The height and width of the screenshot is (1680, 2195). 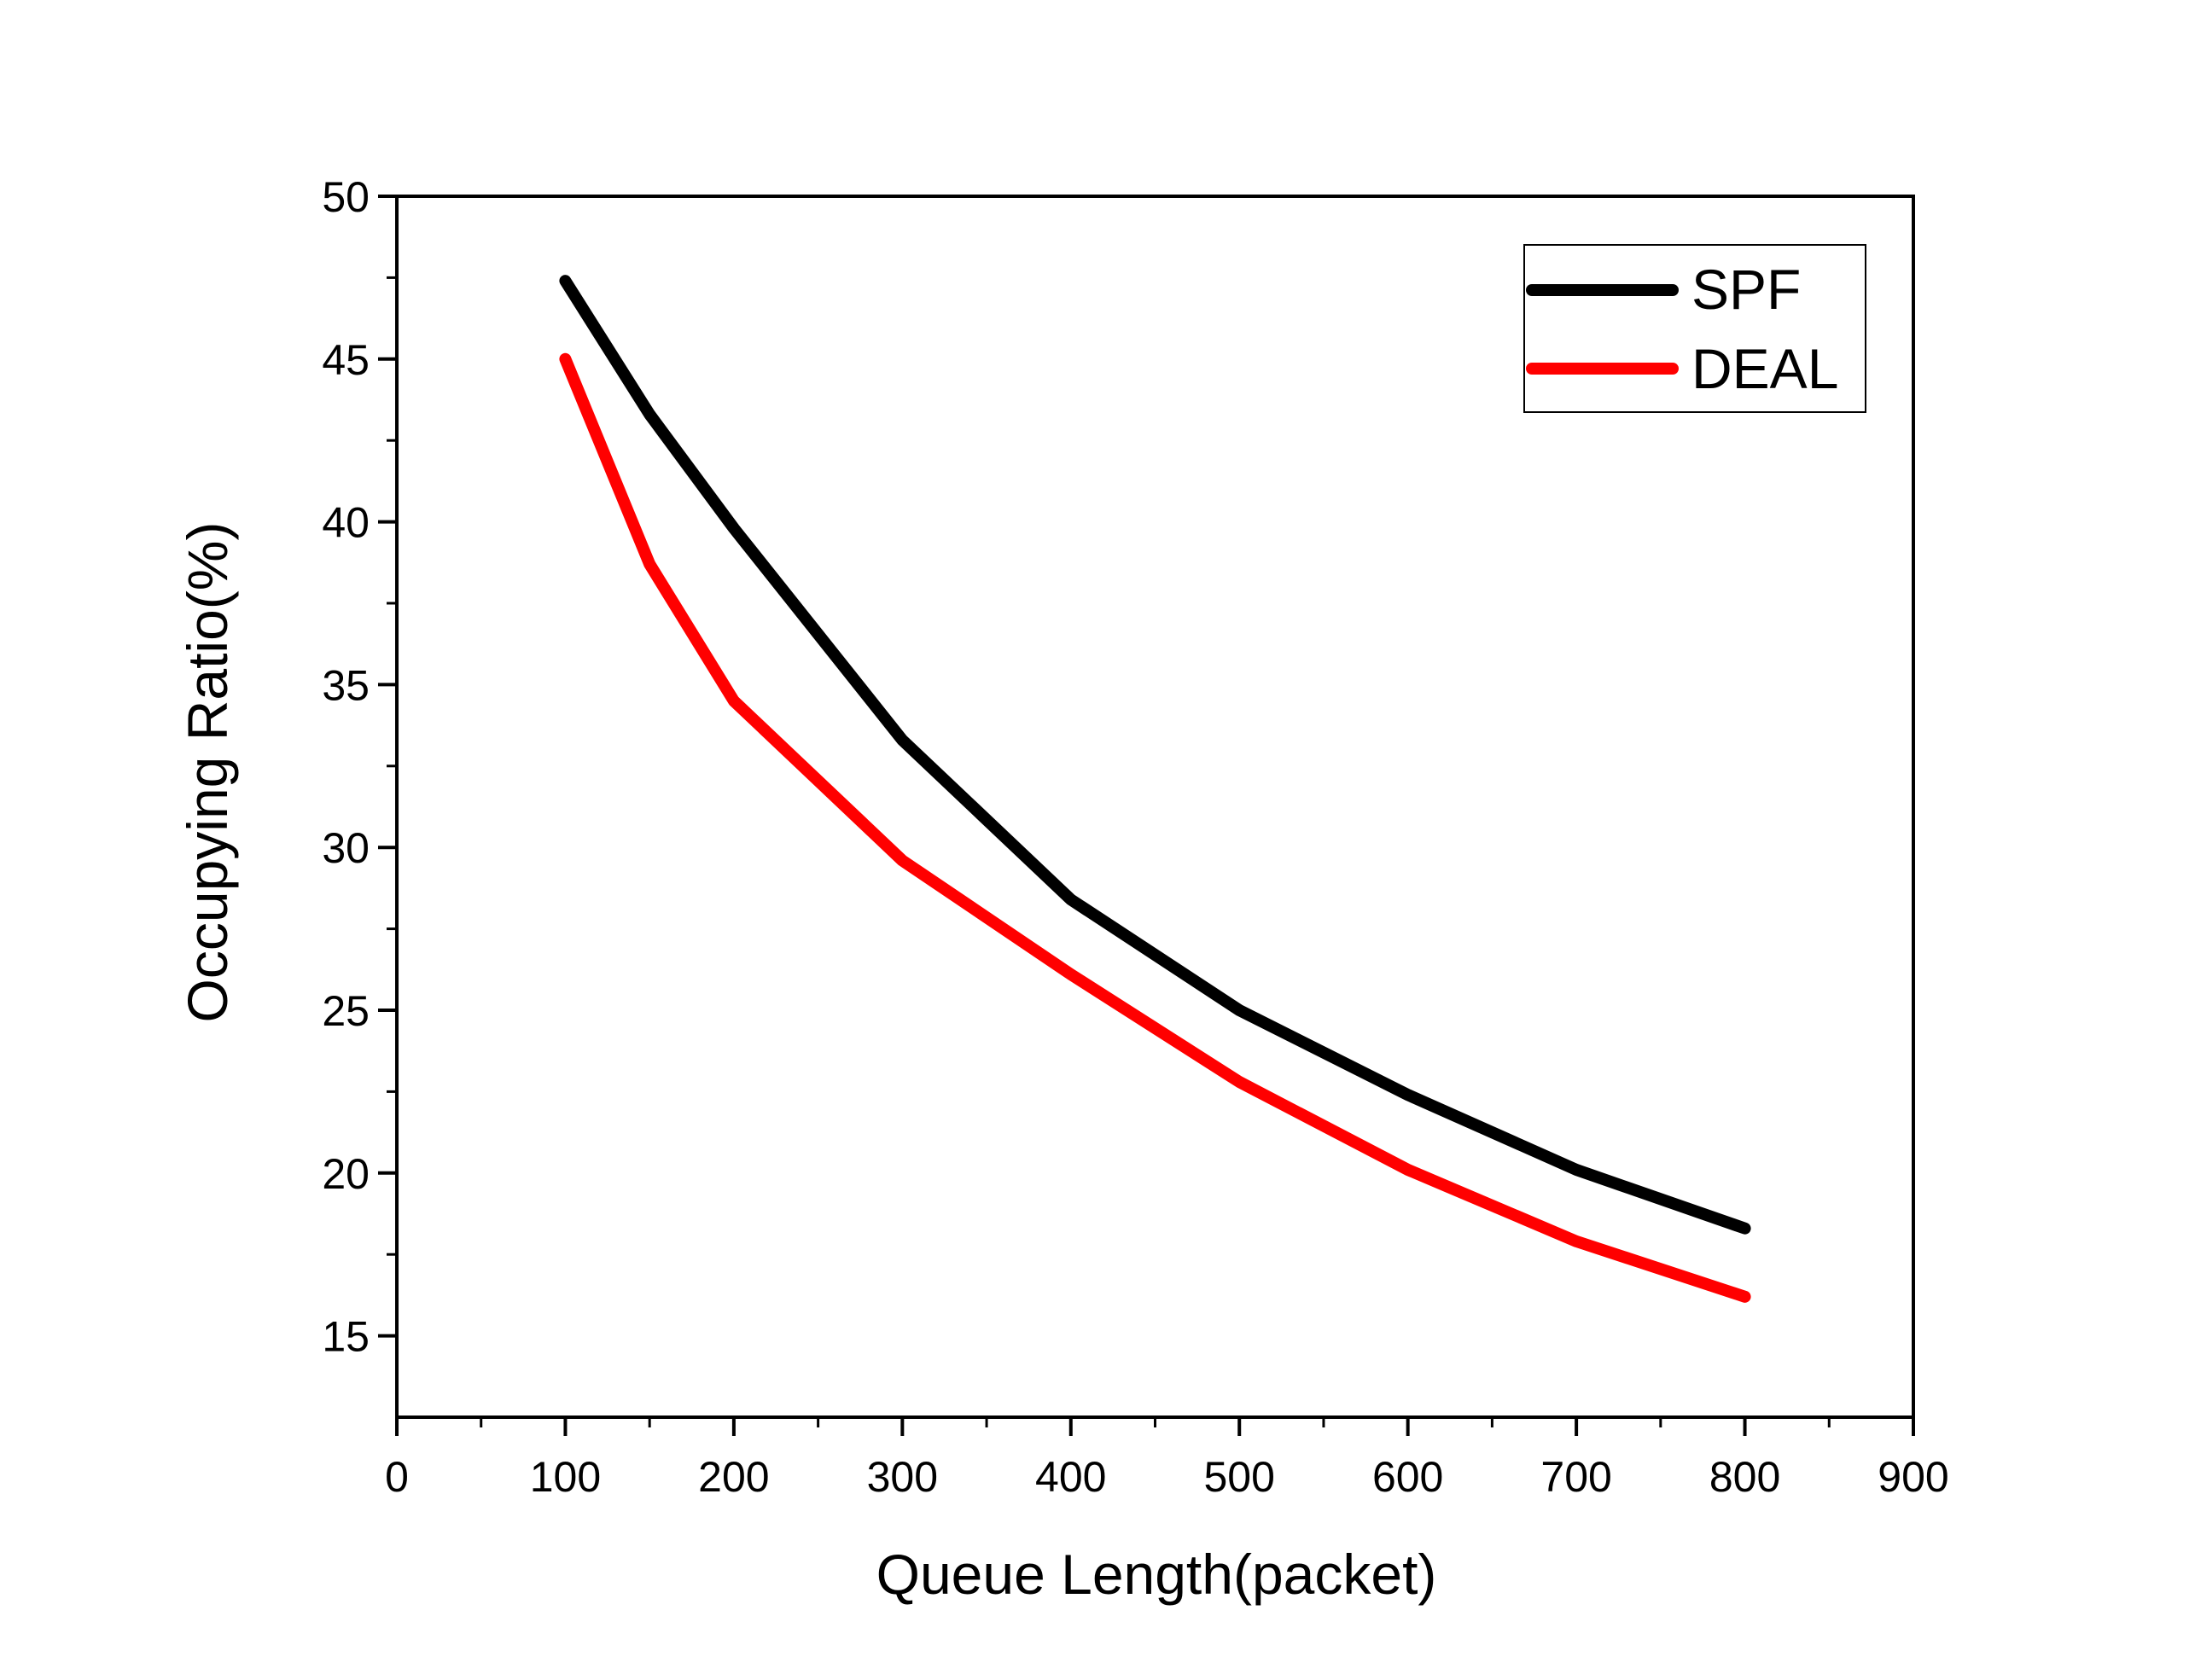 What do you see at coordinates (565, 1477) in the screenshot?
I see `x-tick-label: 100` at bounding box center [565, 1477].